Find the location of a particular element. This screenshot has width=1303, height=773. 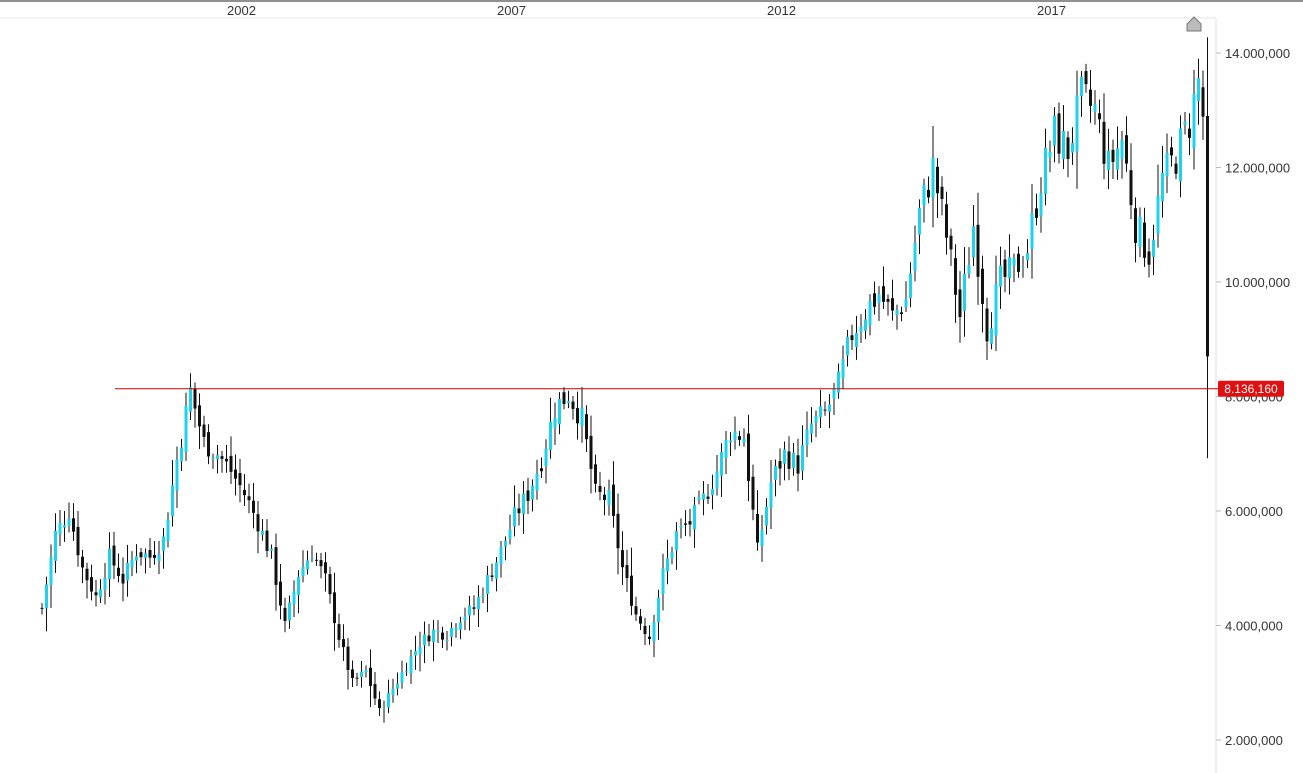

x-tick-label: 2002 is located at coordinates (241, 10).